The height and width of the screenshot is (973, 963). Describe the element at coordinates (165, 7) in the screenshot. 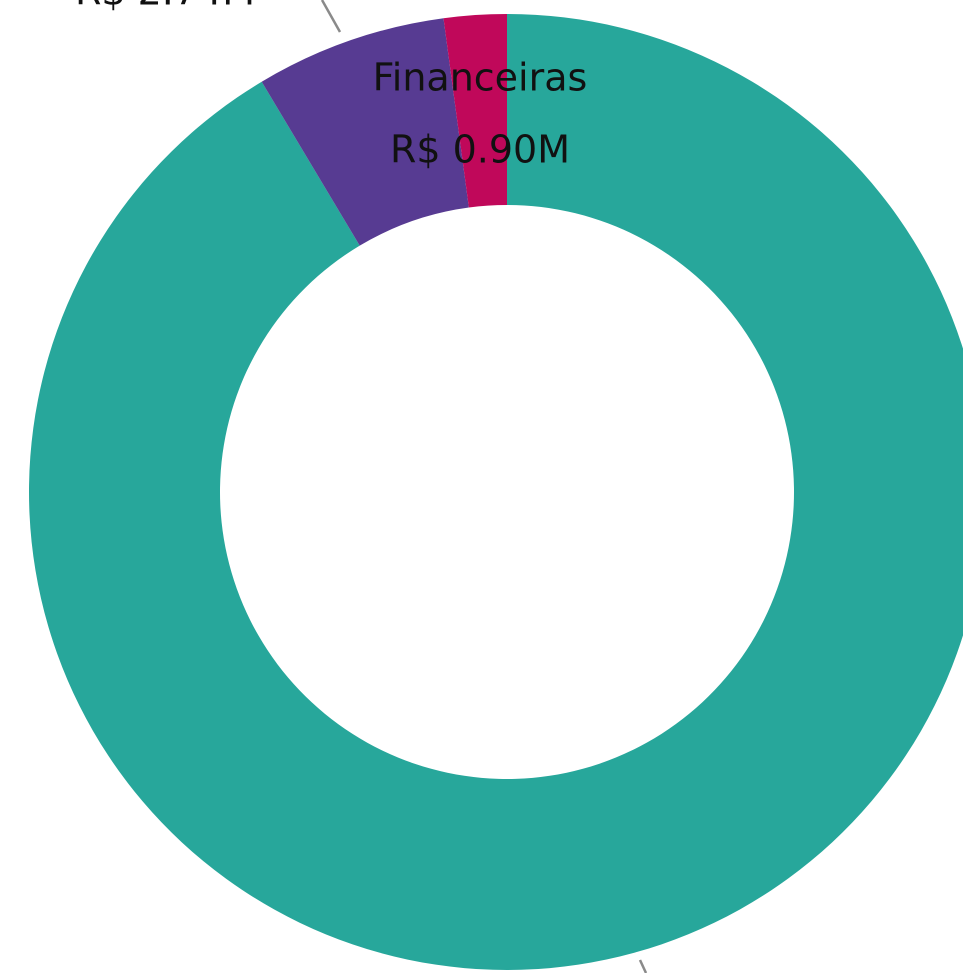

I see `value-label: R$ 2.74M` at that location.